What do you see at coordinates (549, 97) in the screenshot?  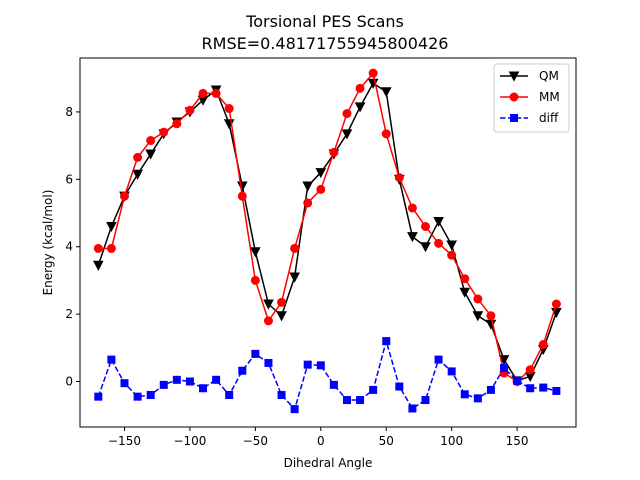 I see `legend-mm-label: MM` at bounding box center [549, 97].